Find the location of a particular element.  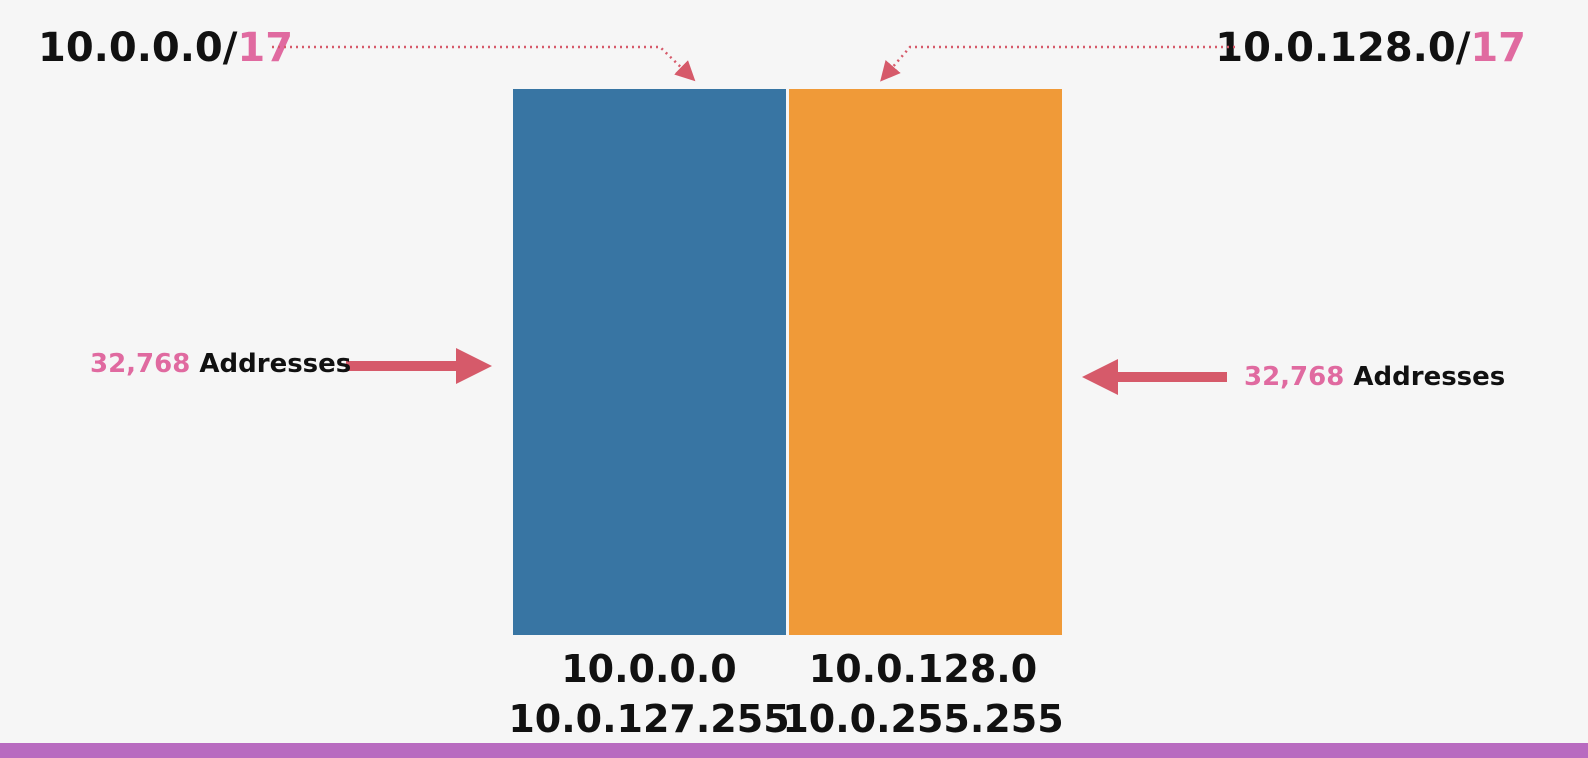

subnet-right-address-count: 32,768 Addresses is located at coordinates (1374, 377).